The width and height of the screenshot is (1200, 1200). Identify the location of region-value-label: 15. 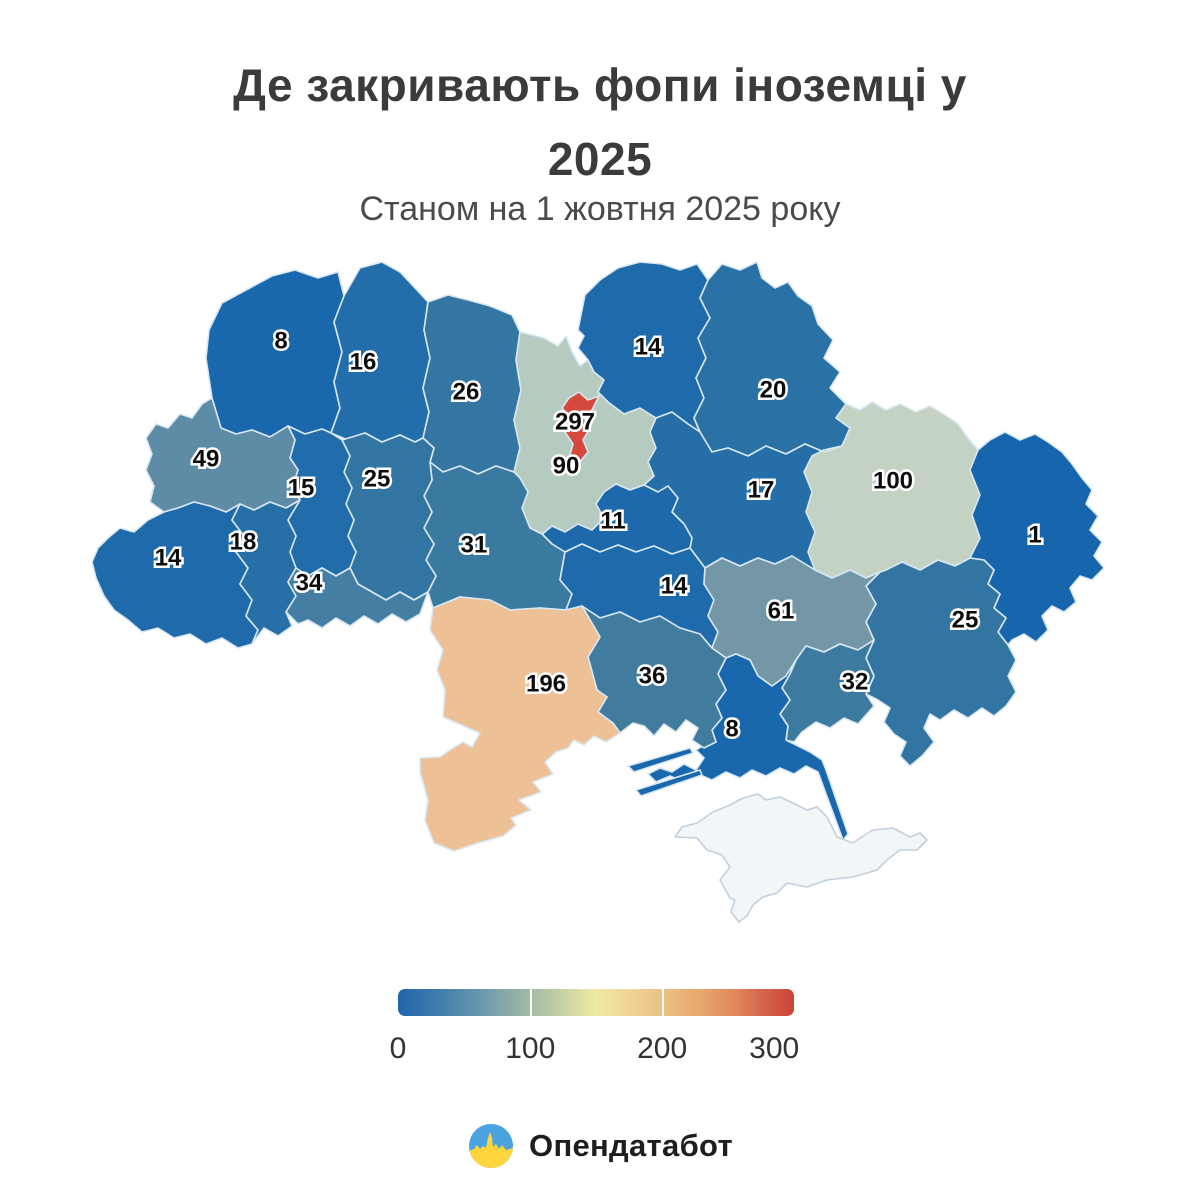
(301, 488).